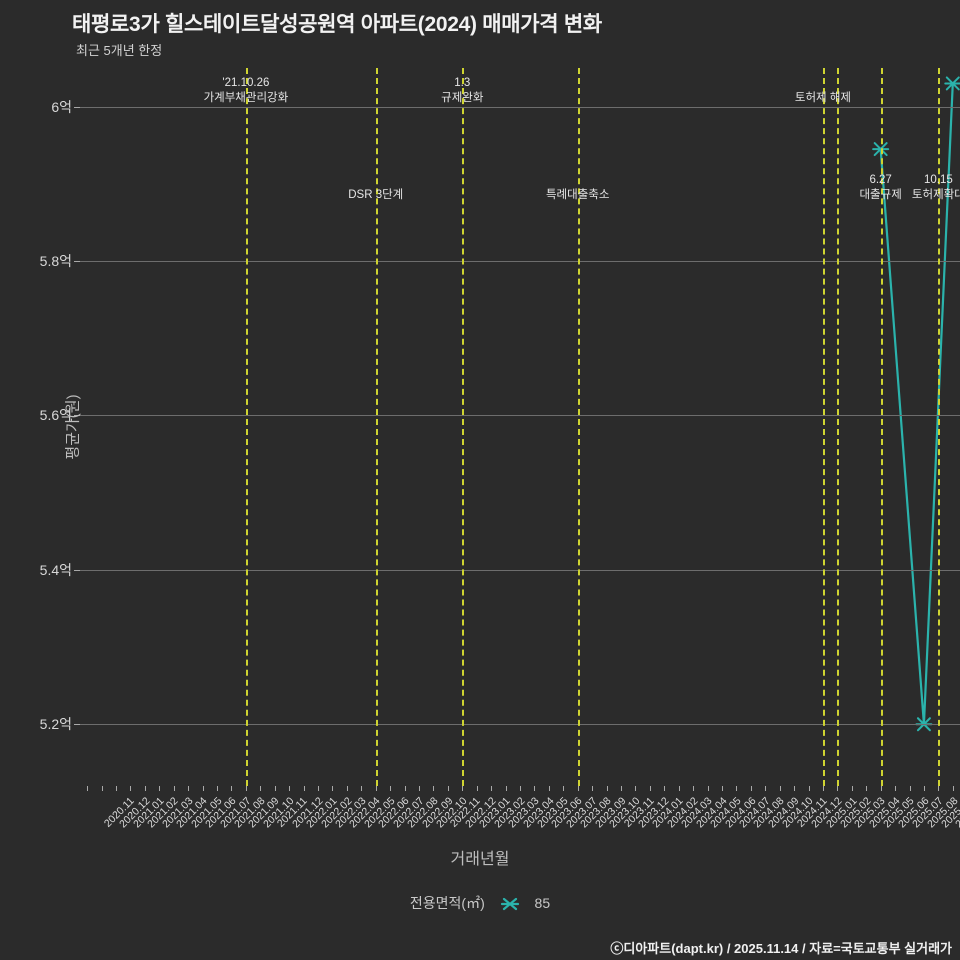 This screenshot has width=960, height=960. Describe the element at coordinates (55, 569) in the screenshot. I see `y-axis-tick-label: 5.4억` at that location.